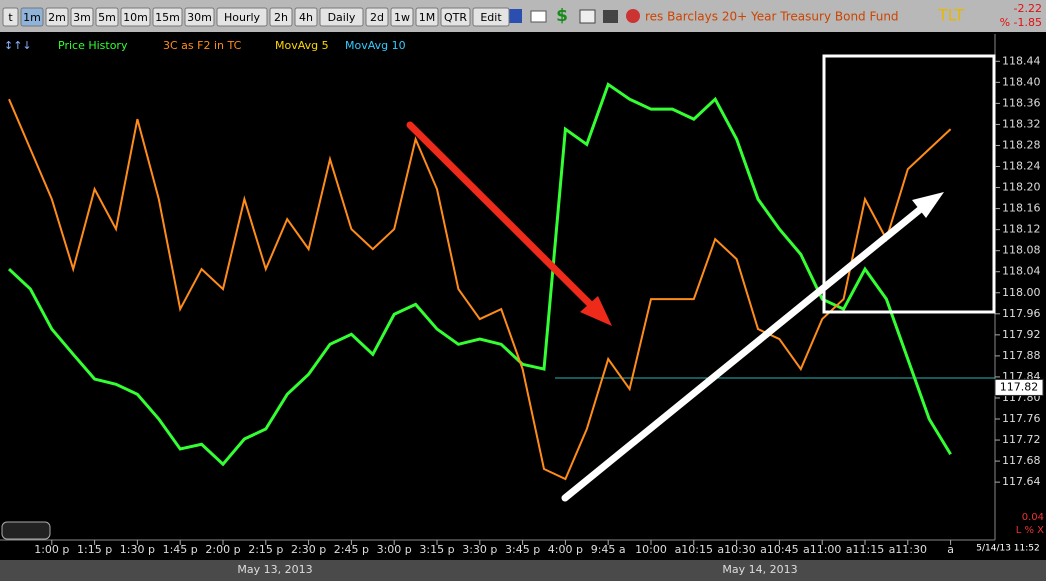 This screenshot has height=581, width=1046. What do you see at coordinates (1021, 250) in the screenshot?
I see `y-tick-label: 118.08` at bounding box center [1021, 250].